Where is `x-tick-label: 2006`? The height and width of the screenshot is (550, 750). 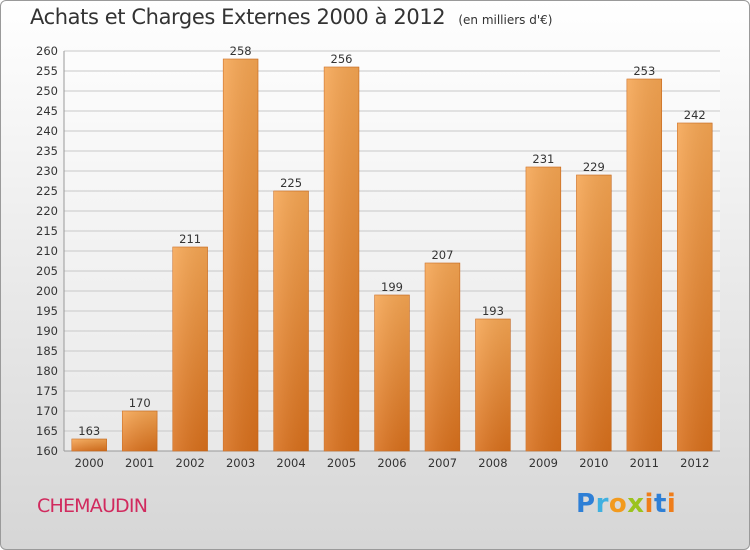 x-tick-label: 2006 is located at coordinates (391, 463).